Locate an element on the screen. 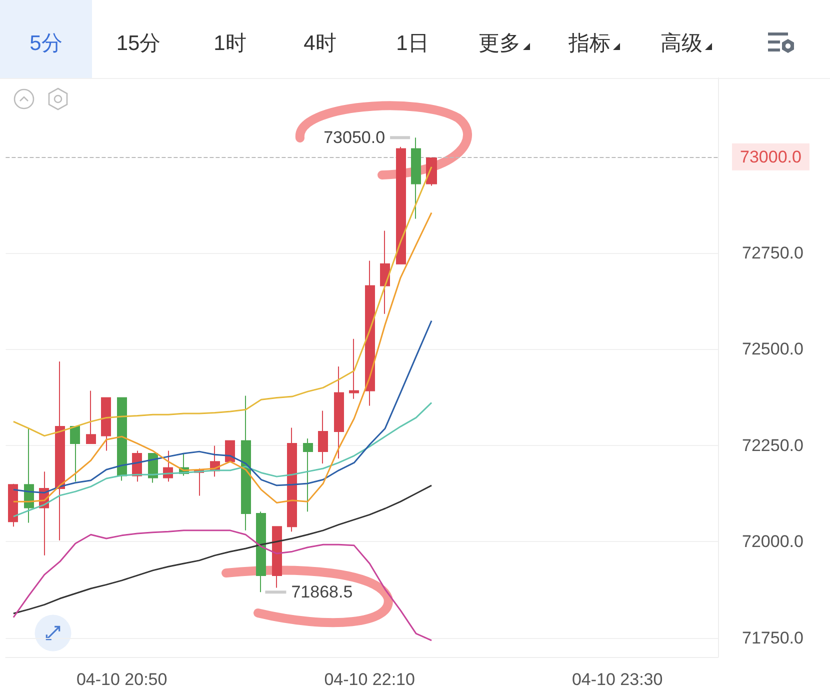 The width and height of the screenshot is (830, 696). text: 4时 is located at coordinates (320, 44).